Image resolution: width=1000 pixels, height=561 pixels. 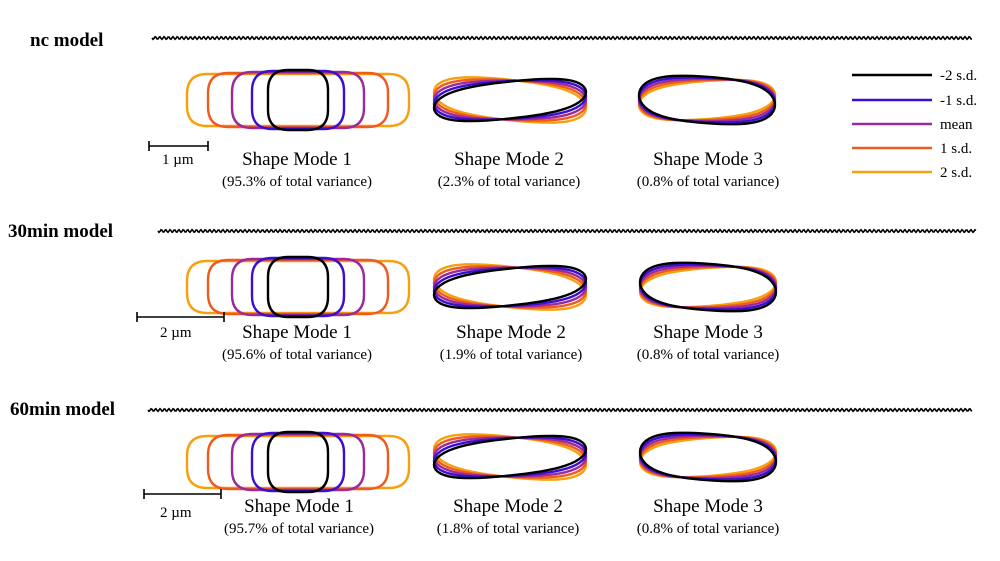 What do you see at coordinates (956, 173) in the screenshot?
I see `legend-label: 2 s.d.` at bounding box center [956, 173].